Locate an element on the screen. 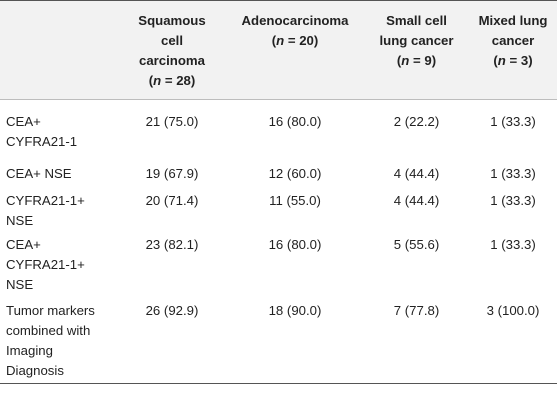 This screenshot has height=410, width=557. cell-adenocarcinoma: 11 (55.0) is located at coordinates (295, 200).